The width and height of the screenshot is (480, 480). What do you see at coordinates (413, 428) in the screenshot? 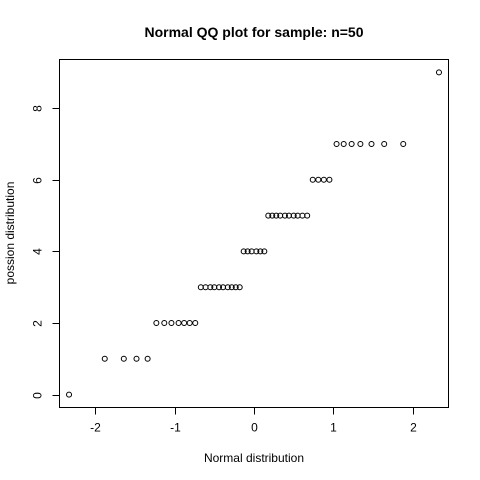
I see `x-tick-label: 2` at bounding box center [413, 428].